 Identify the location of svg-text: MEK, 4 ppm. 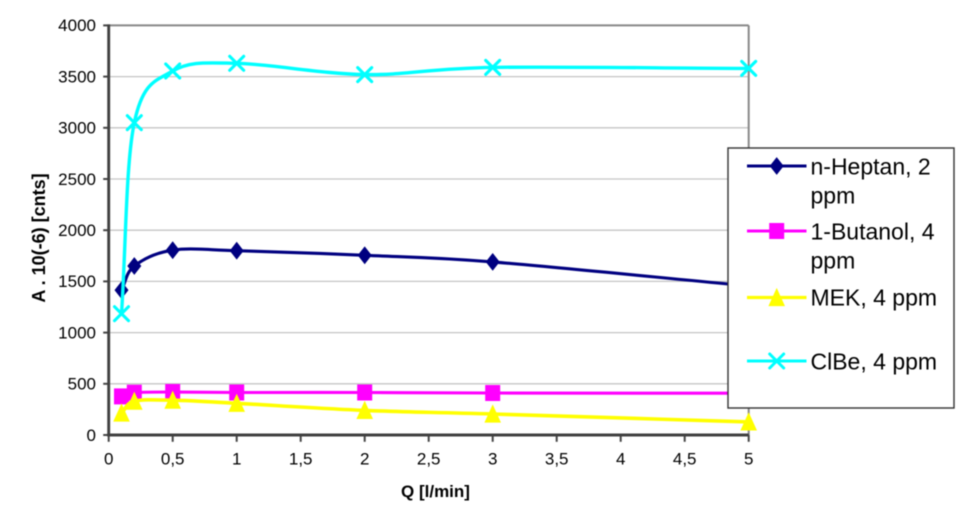
(874, 298).